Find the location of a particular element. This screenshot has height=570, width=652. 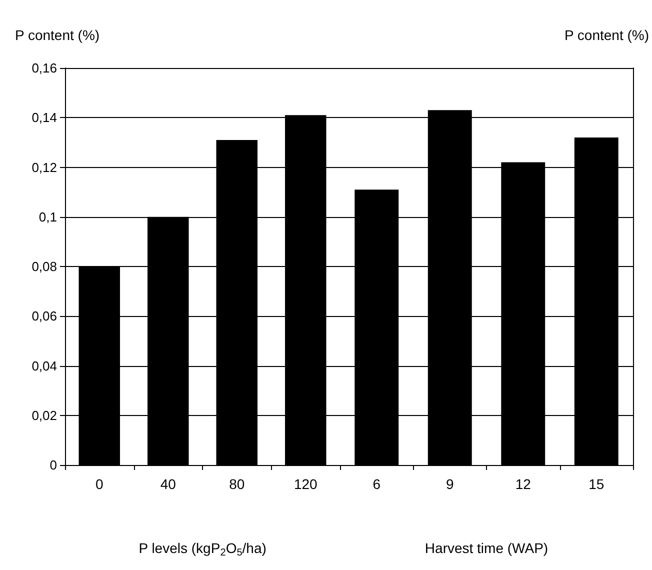

x-tick-label: 120 is located at coordinates (306, 484).